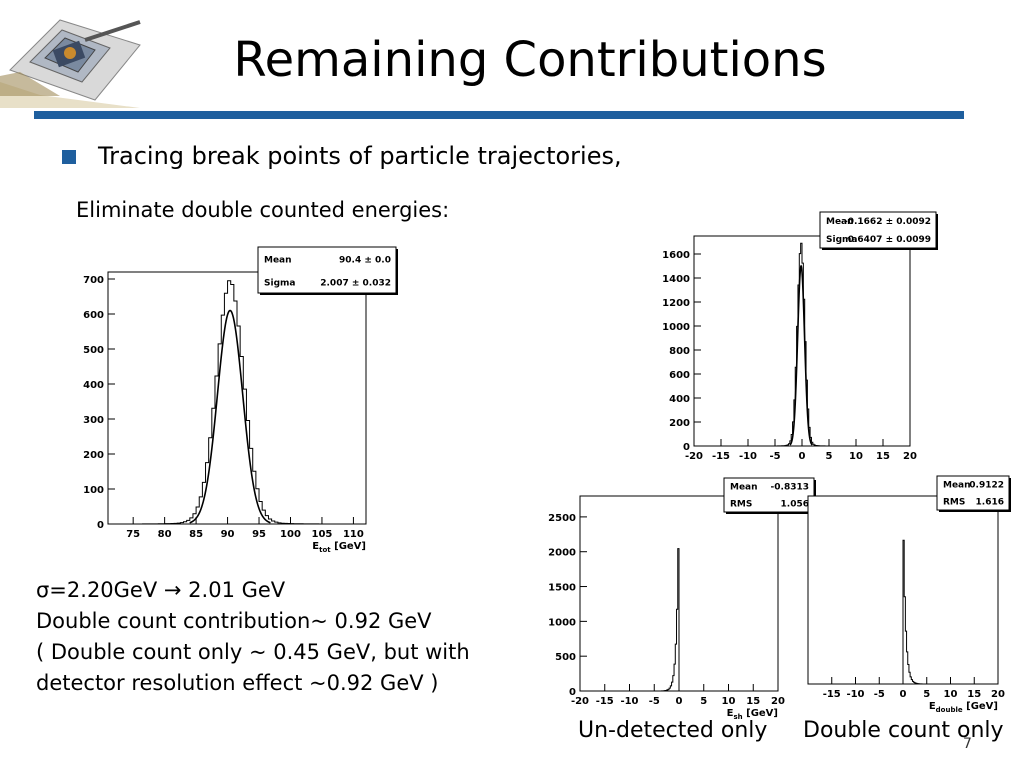 The width and height of the screenshot is (1024, 768). I want to click on y-tick-label: 1500, so click(562, 588).